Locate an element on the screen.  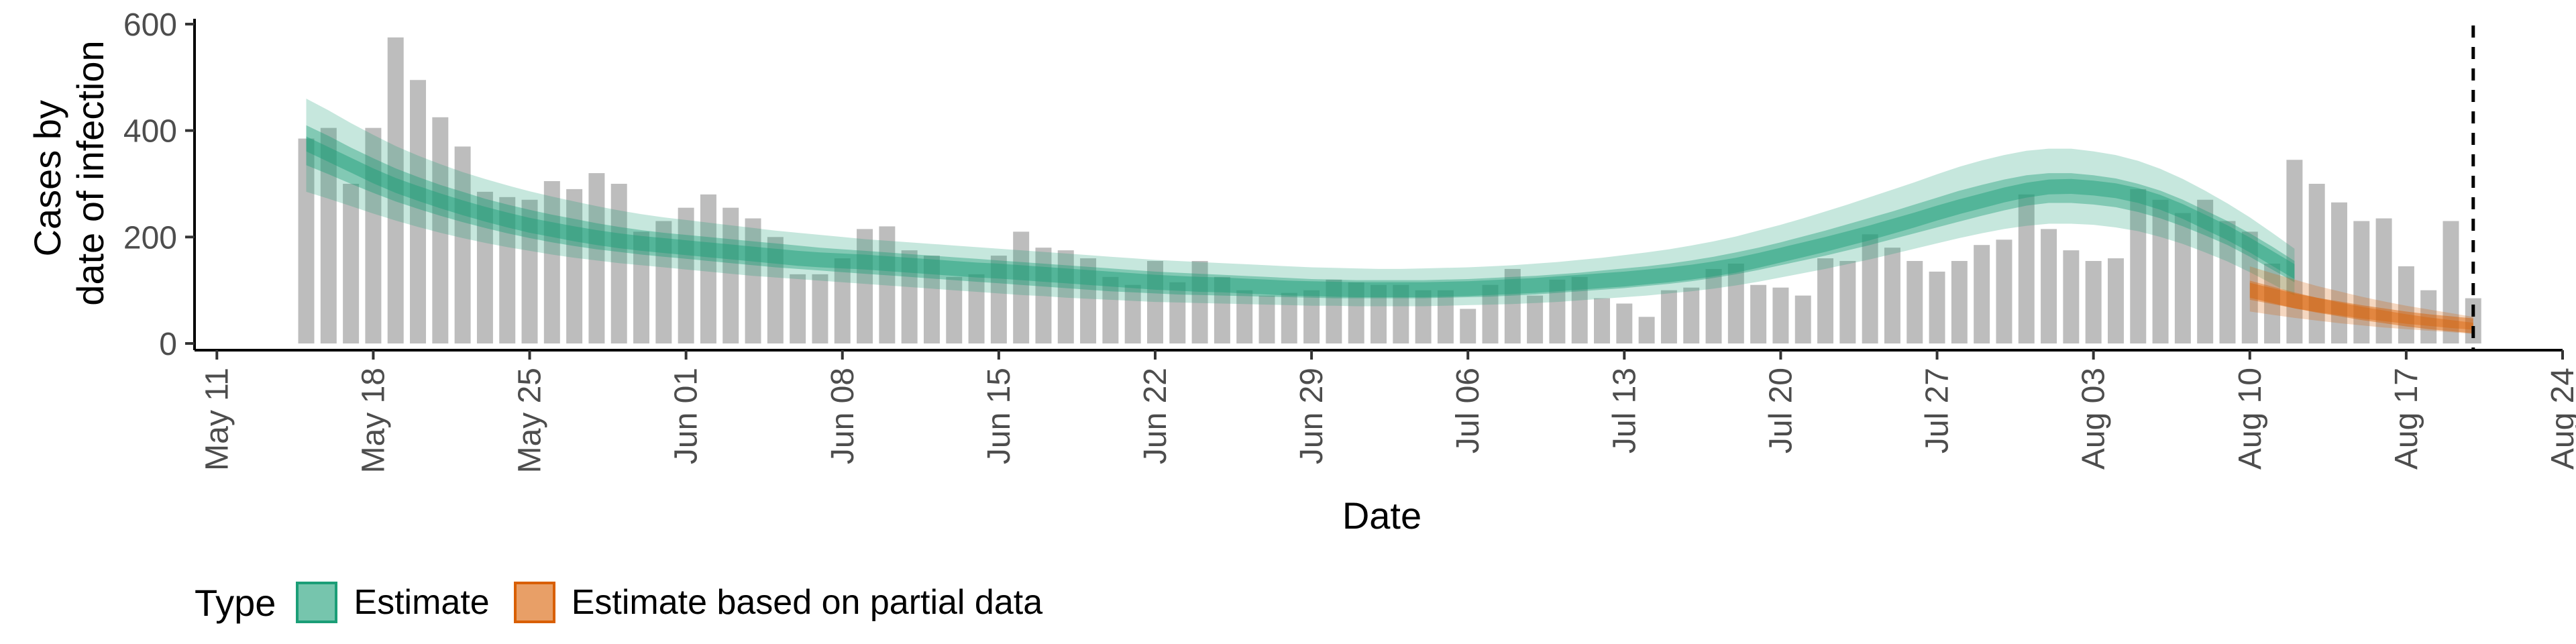
x-tick-label: May 11 is located at coordinates (217, 419).